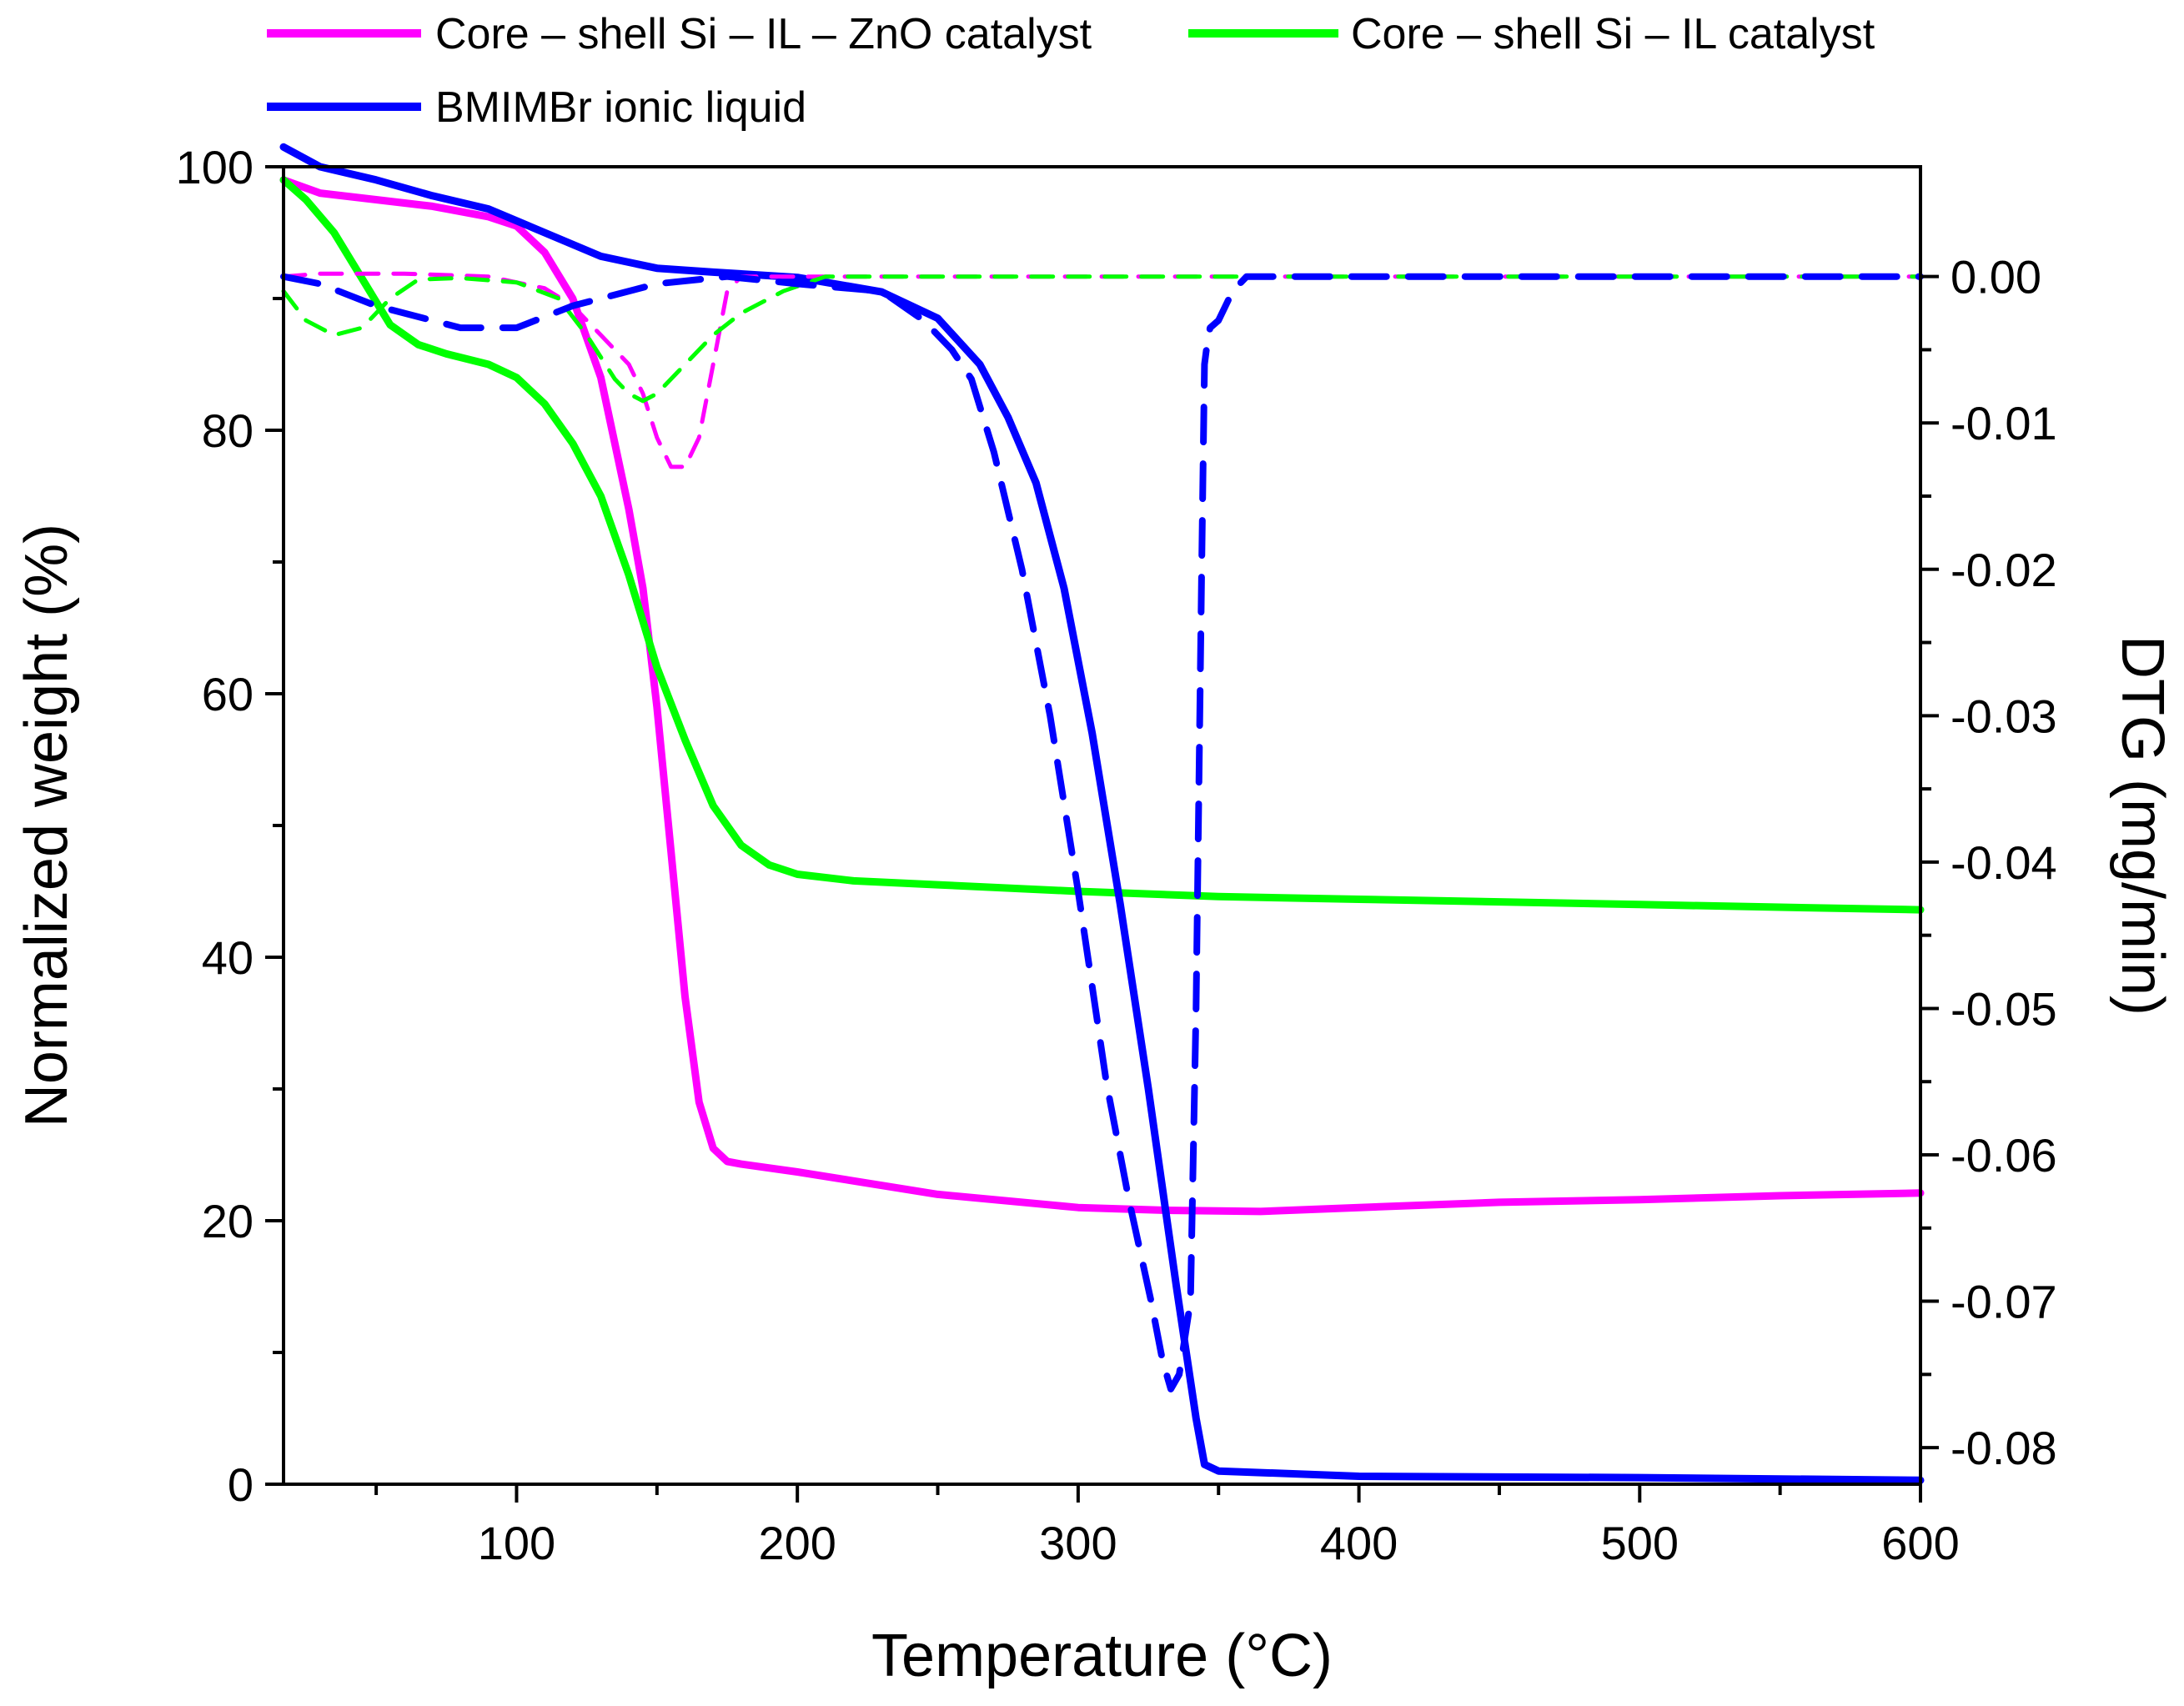 This screenshot has width=2184, height=1706. I want to click on dtg-line-core-shell-si-il-zno-catalyst, so click(1102, 370).